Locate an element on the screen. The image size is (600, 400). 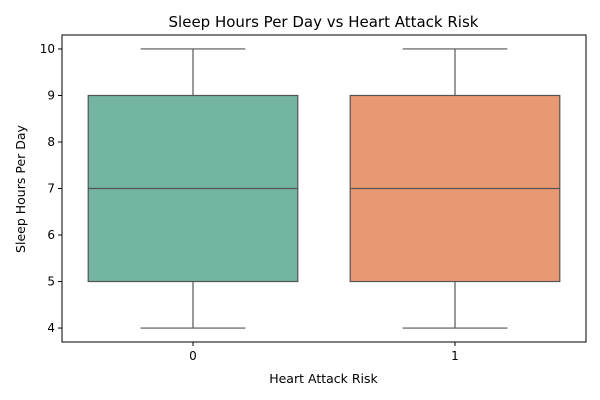
chart-title: Sleep Hours Per Day vs Heart Attack Risk is located at coordinates (324, 22).